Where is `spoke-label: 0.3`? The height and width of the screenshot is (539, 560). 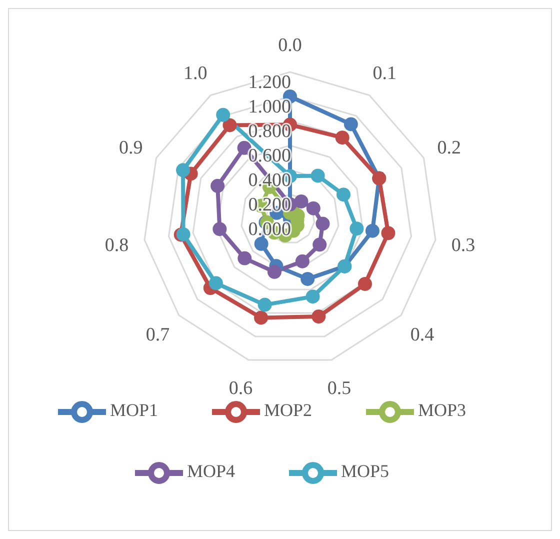 spoke-label: 0.3 is located at coordinates (463, 245).